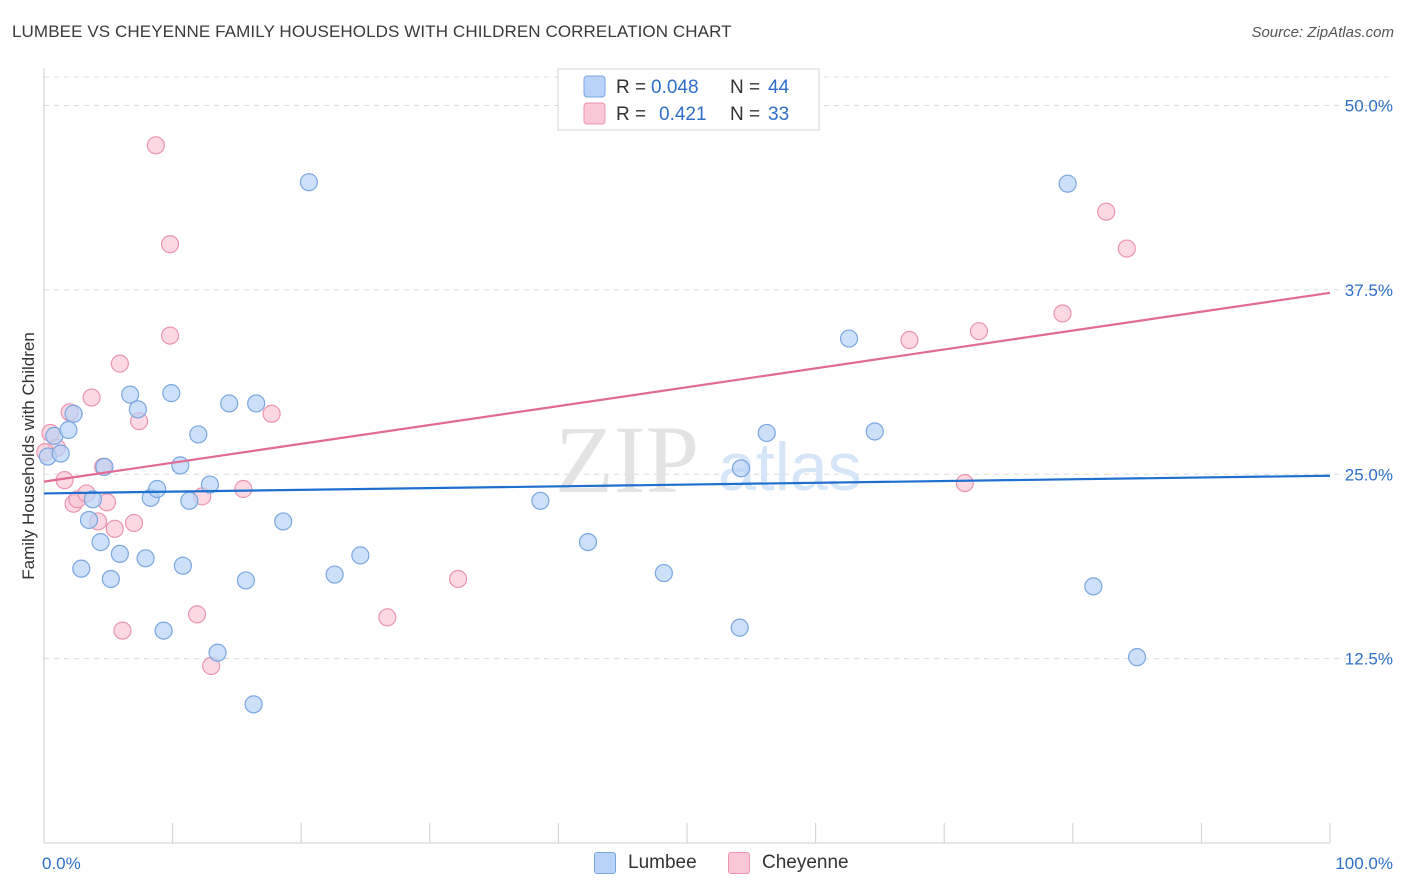 The width and height of the screenshot is (1406, 892). Describe the element at coordinates (778, 114) in the screenshot. I see `legend-n-value-2: 33` at that location.